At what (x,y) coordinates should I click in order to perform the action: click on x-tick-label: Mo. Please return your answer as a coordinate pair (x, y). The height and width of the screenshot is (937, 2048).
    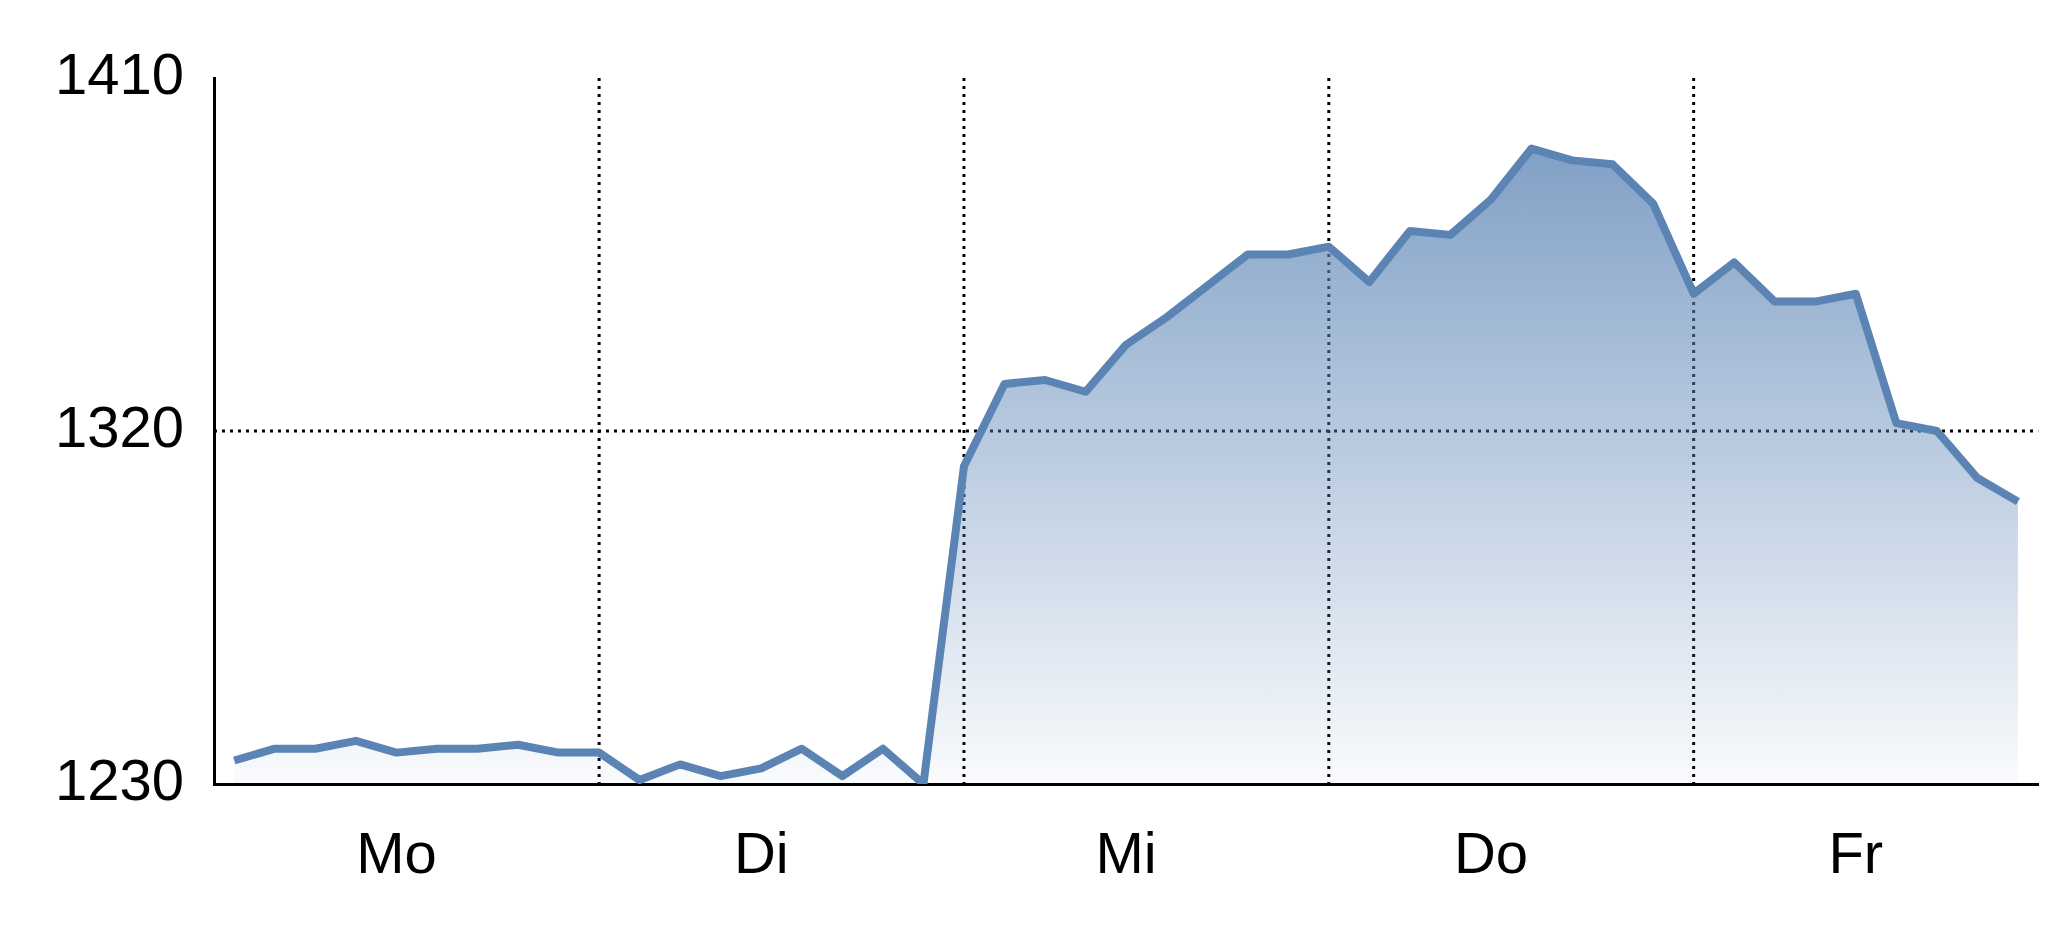
    Looking at the image, I should click on (396, 852).